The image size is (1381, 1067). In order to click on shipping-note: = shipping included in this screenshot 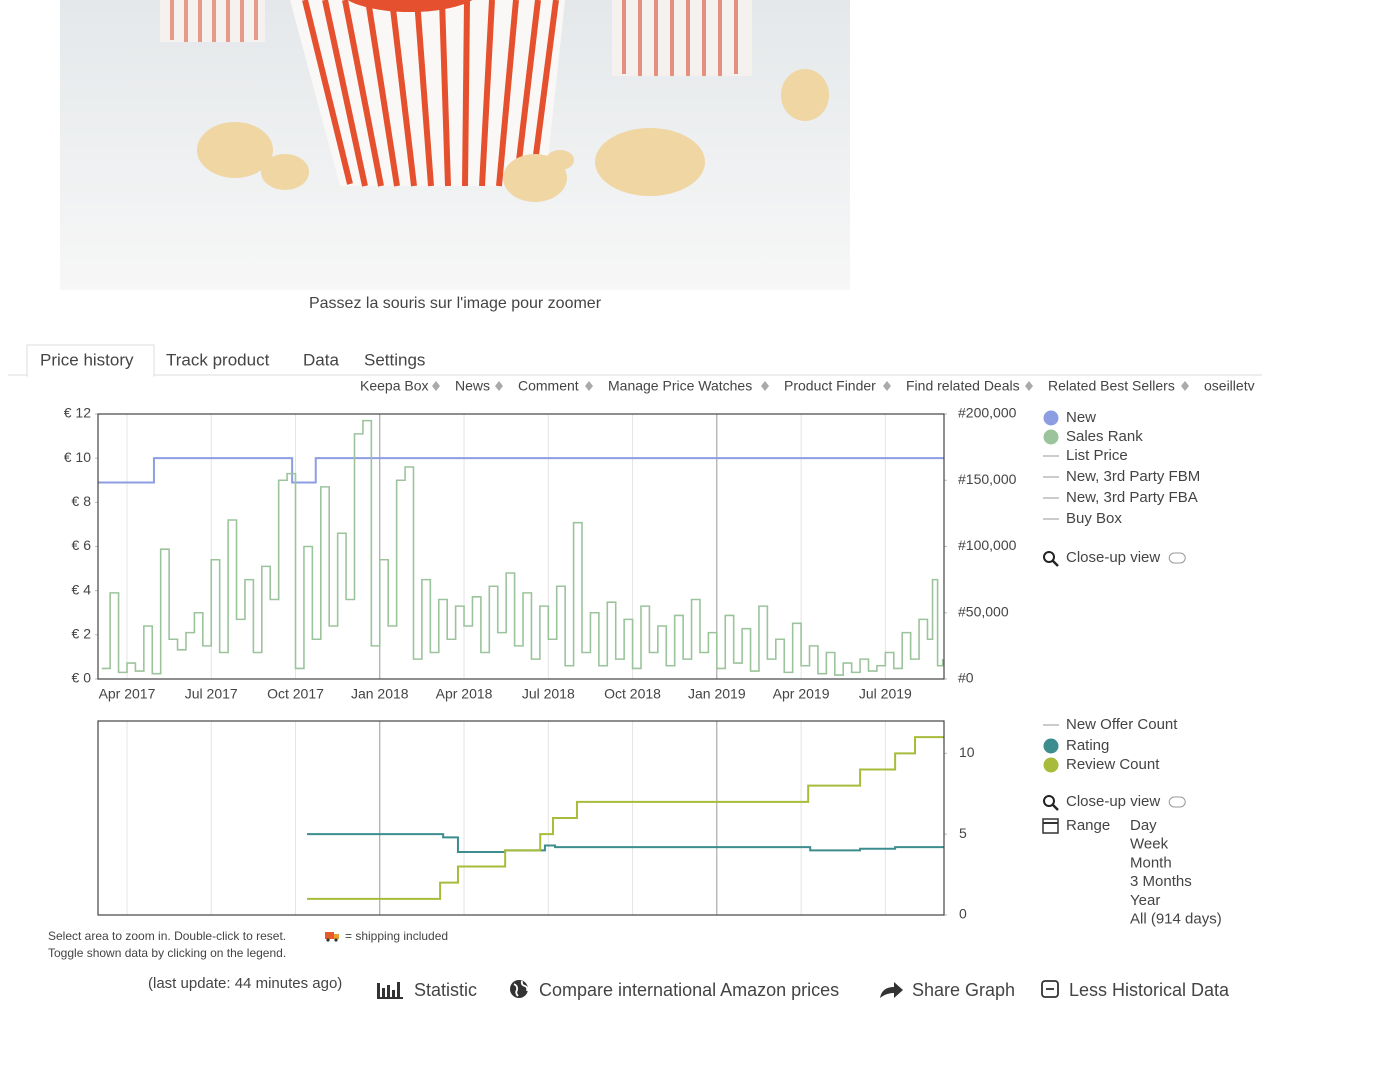, I will do `click(396, 936)`.